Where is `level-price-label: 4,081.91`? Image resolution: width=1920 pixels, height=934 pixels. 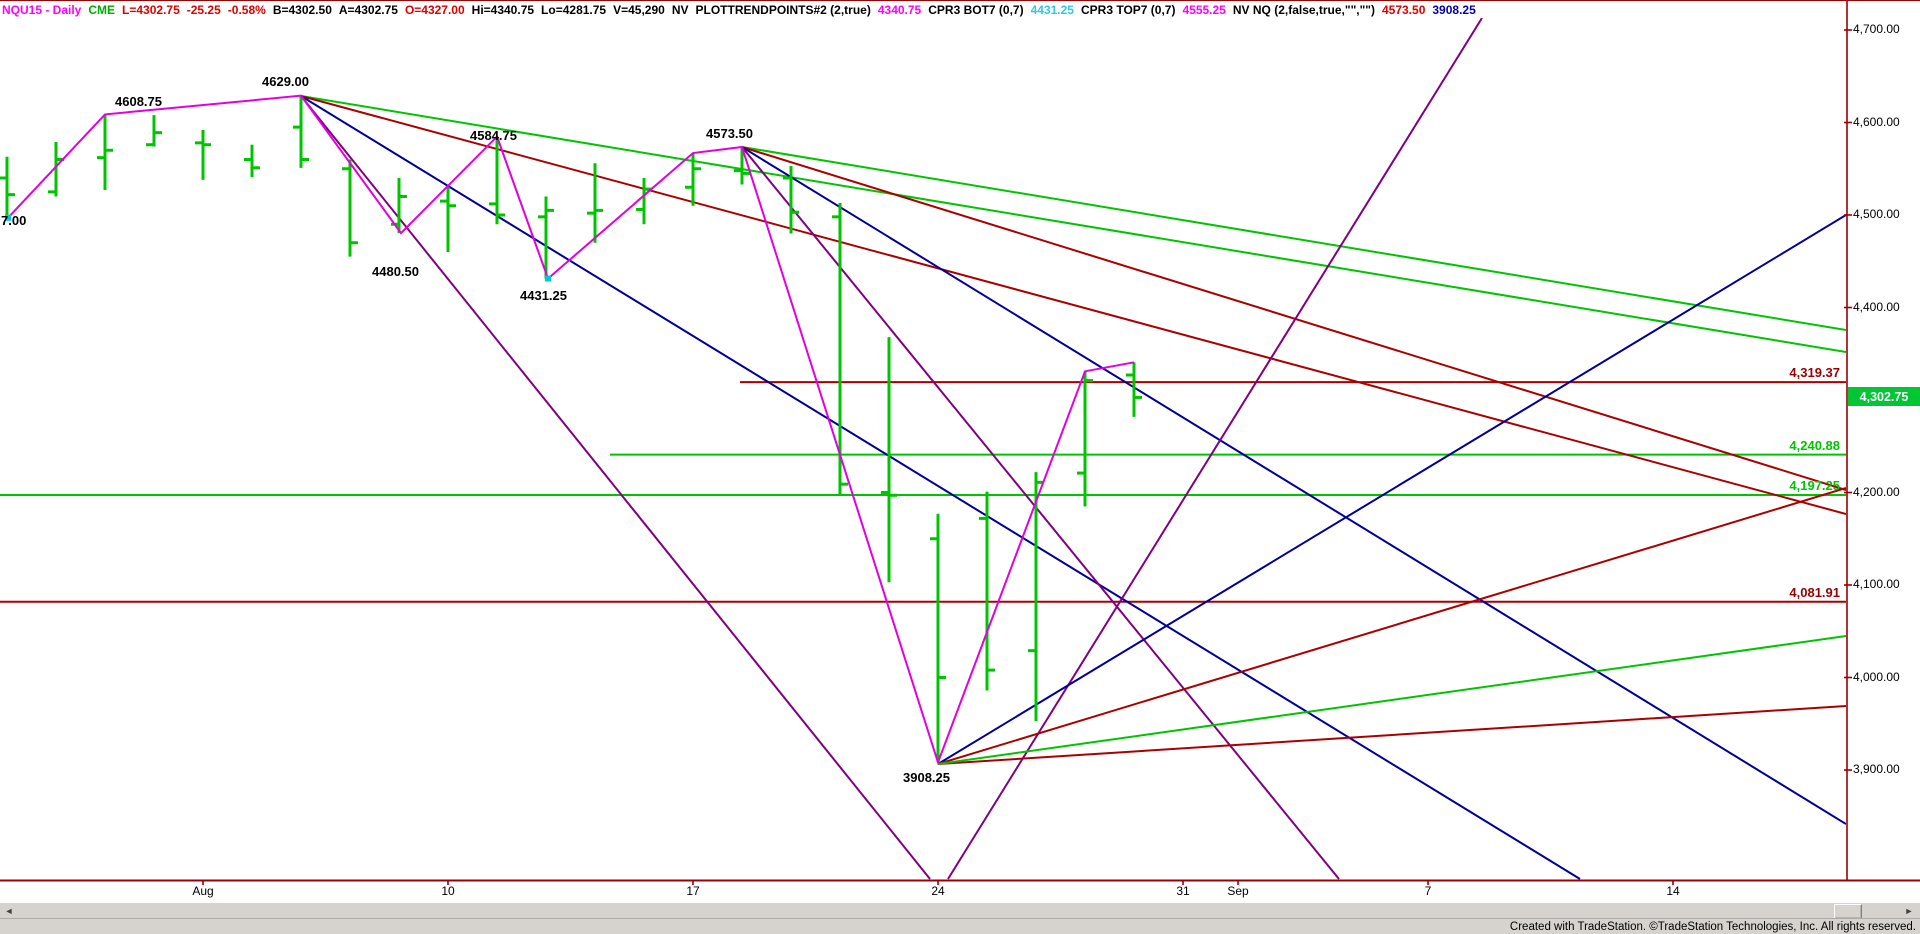
level-price-label: 4,081.91 is located at coordinates (1814, 592).